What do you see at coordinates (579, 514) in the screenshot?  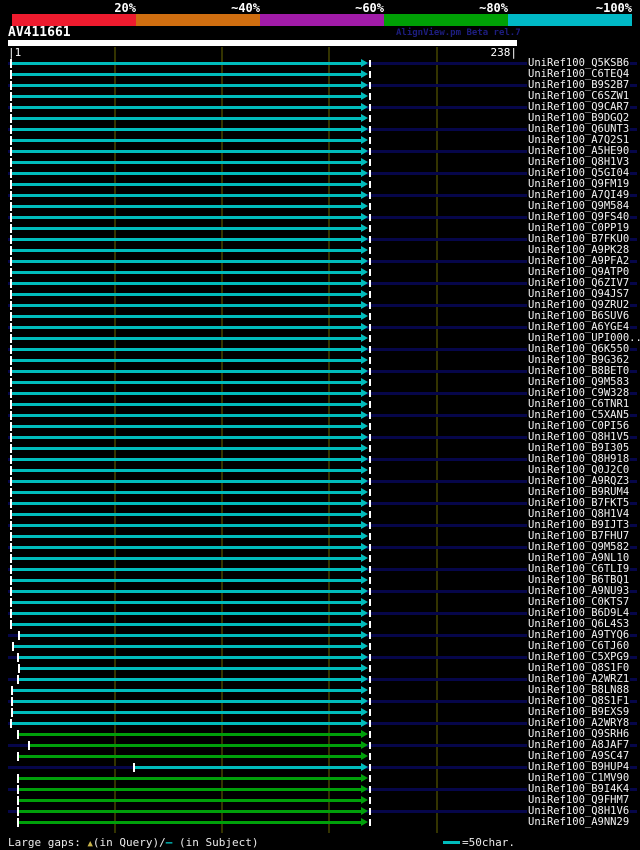 I see `hit-label: UniRef100_Q8H1V4` at bounding box center [579, 514].